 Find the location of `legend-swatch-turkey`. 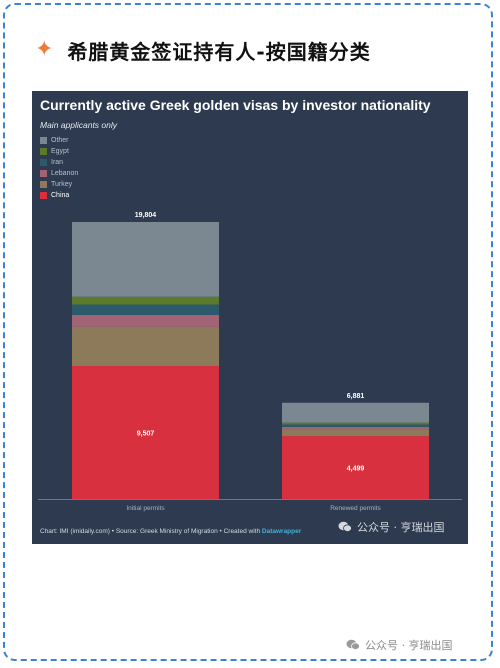

legend-swatch-turkey is located at coordinates (43, 184).